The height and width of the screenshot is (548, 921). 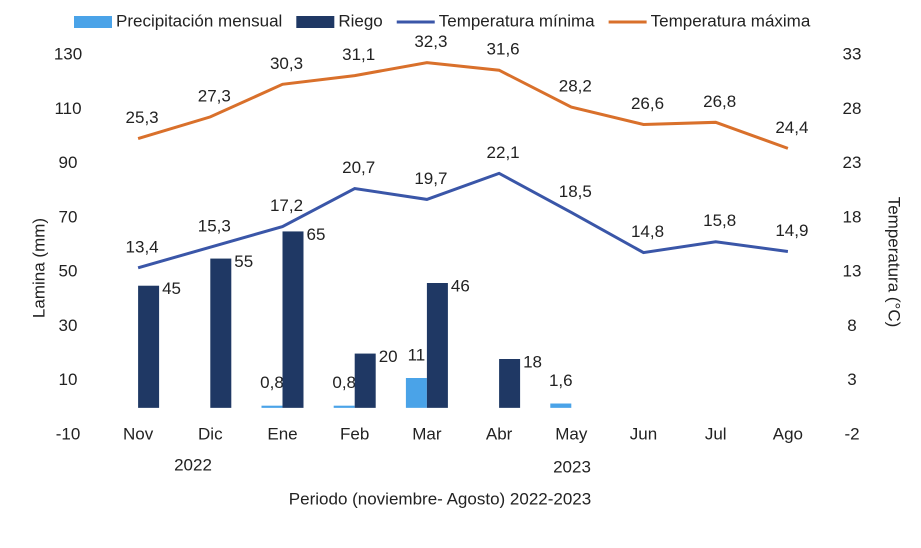 What do you see at coordinates (852, 162) in the screenshot?
I see `y2-tick-label: 23` at bounding box center [852, 162].